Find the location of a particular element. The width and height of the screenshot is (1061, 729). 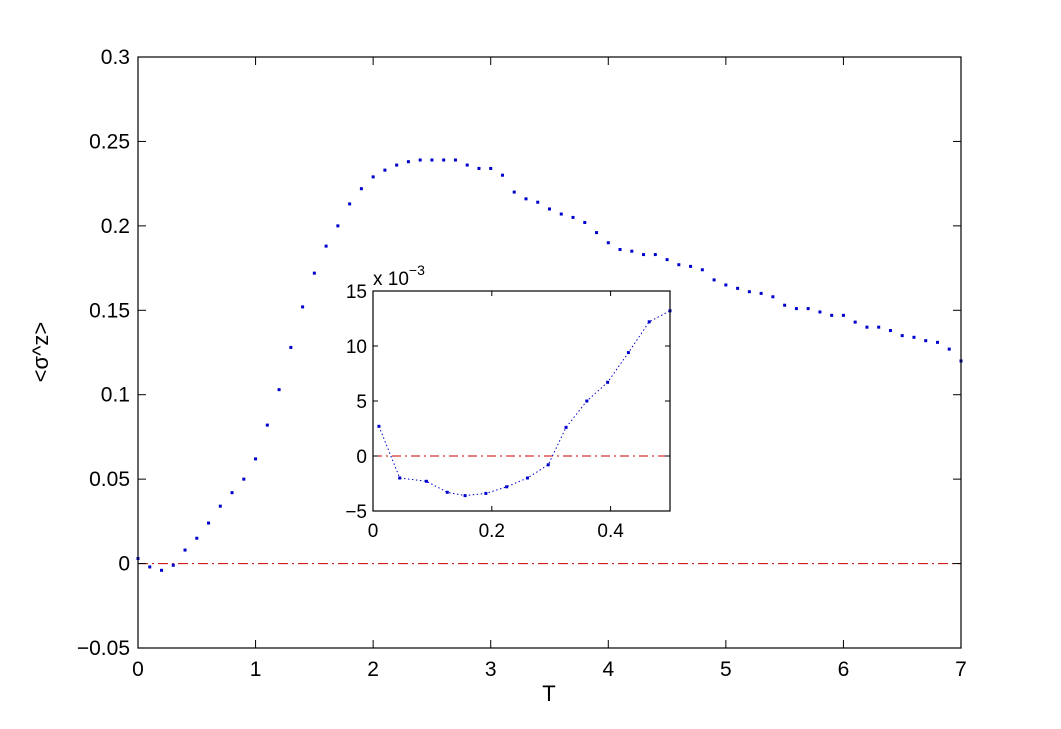

inset-series-line is located at coordinates (524, 403).